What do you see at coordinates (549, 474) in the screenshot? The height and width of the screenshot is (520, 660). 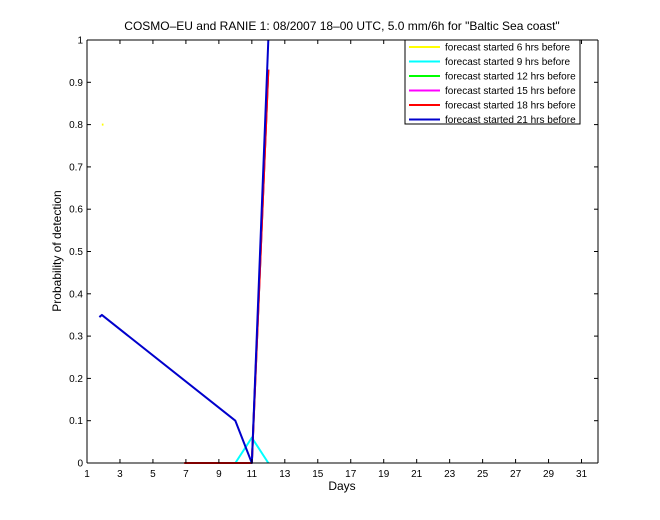 I see `x-tick-label: 29` at bounding box center [549, 474].